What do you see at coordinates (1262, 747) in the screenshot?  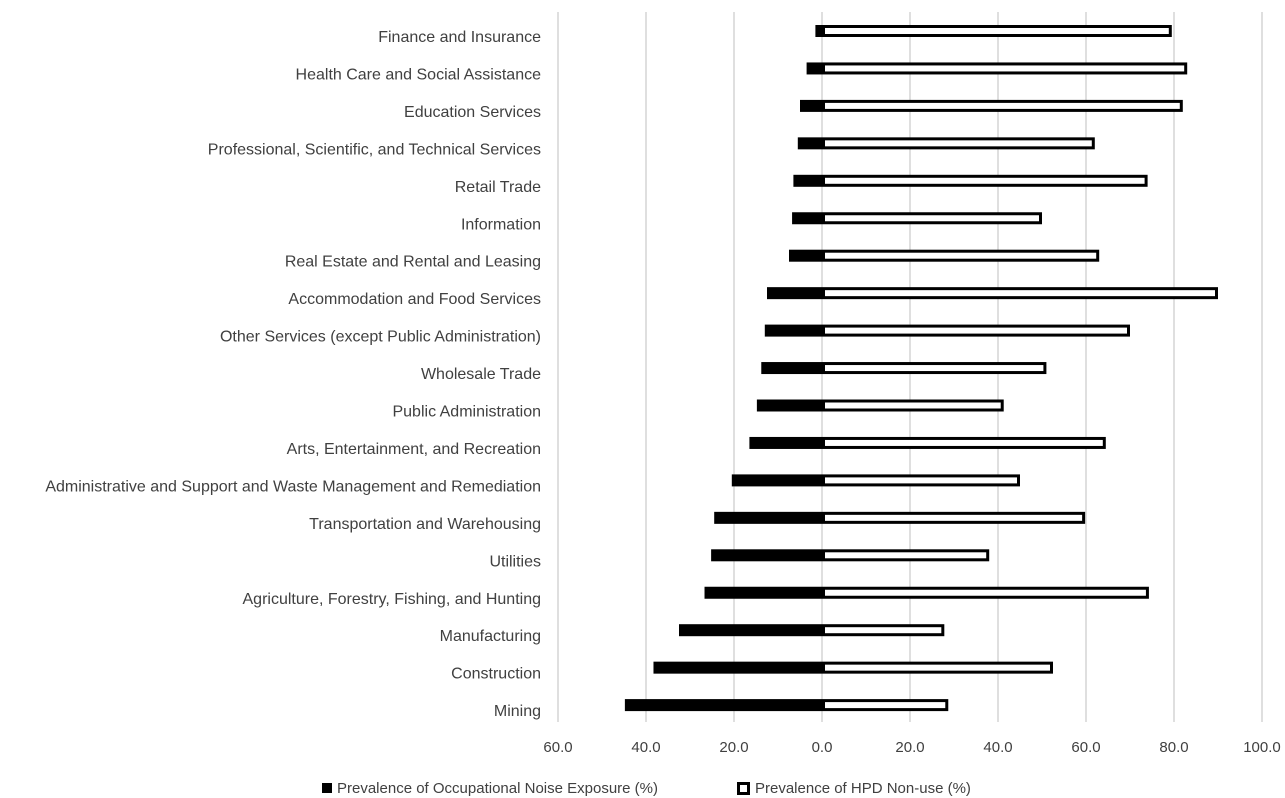 I see `x-tick-label: 100.0` at bounding box center [1262, 747].